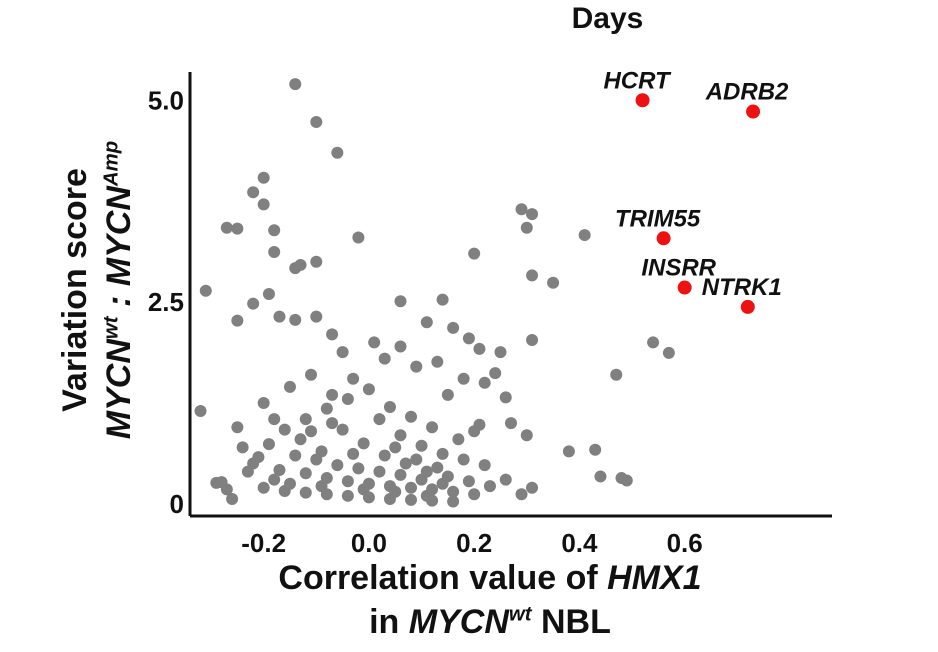 The height and width of the screenshot is (652, 938). I want to click on highlight-point-adrb2, so click(753, 111).